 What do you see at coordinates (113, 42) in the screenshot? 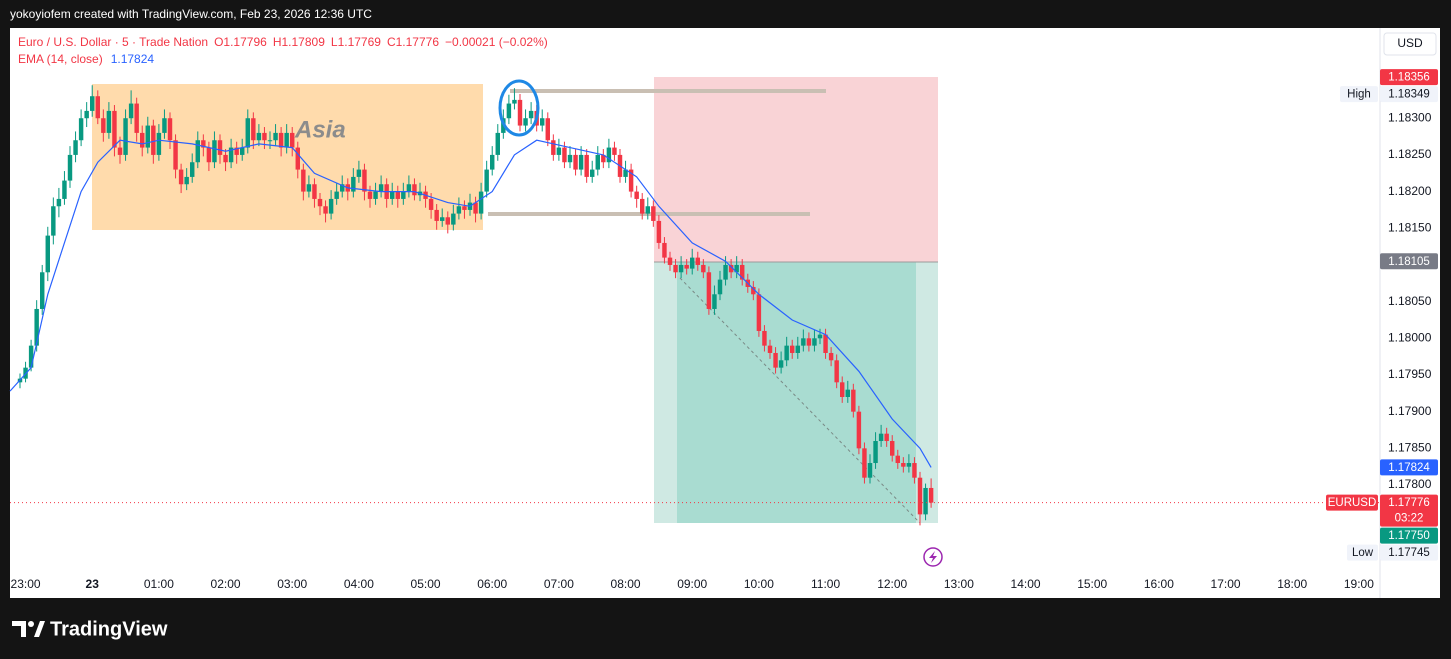
I see `legend-title: Euro / U.S. Dollar · 5 · Trade Nation` at bounding box center [113, 42].